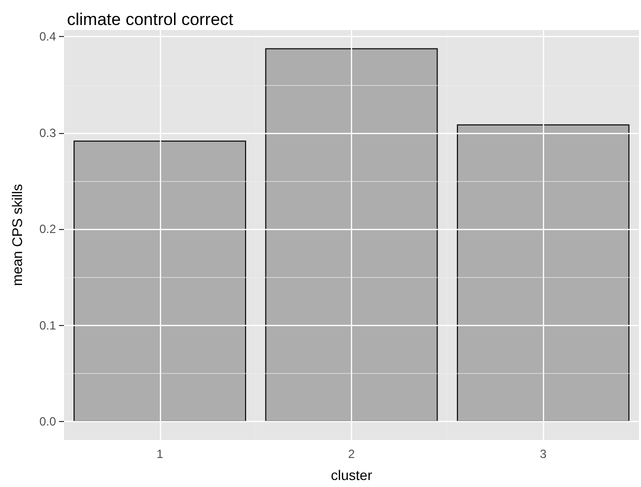 The image size is (641, 487). Describe the element at coordinates (351, 475) in the screenshot. I see `x-axis-title: cluster` at that location.